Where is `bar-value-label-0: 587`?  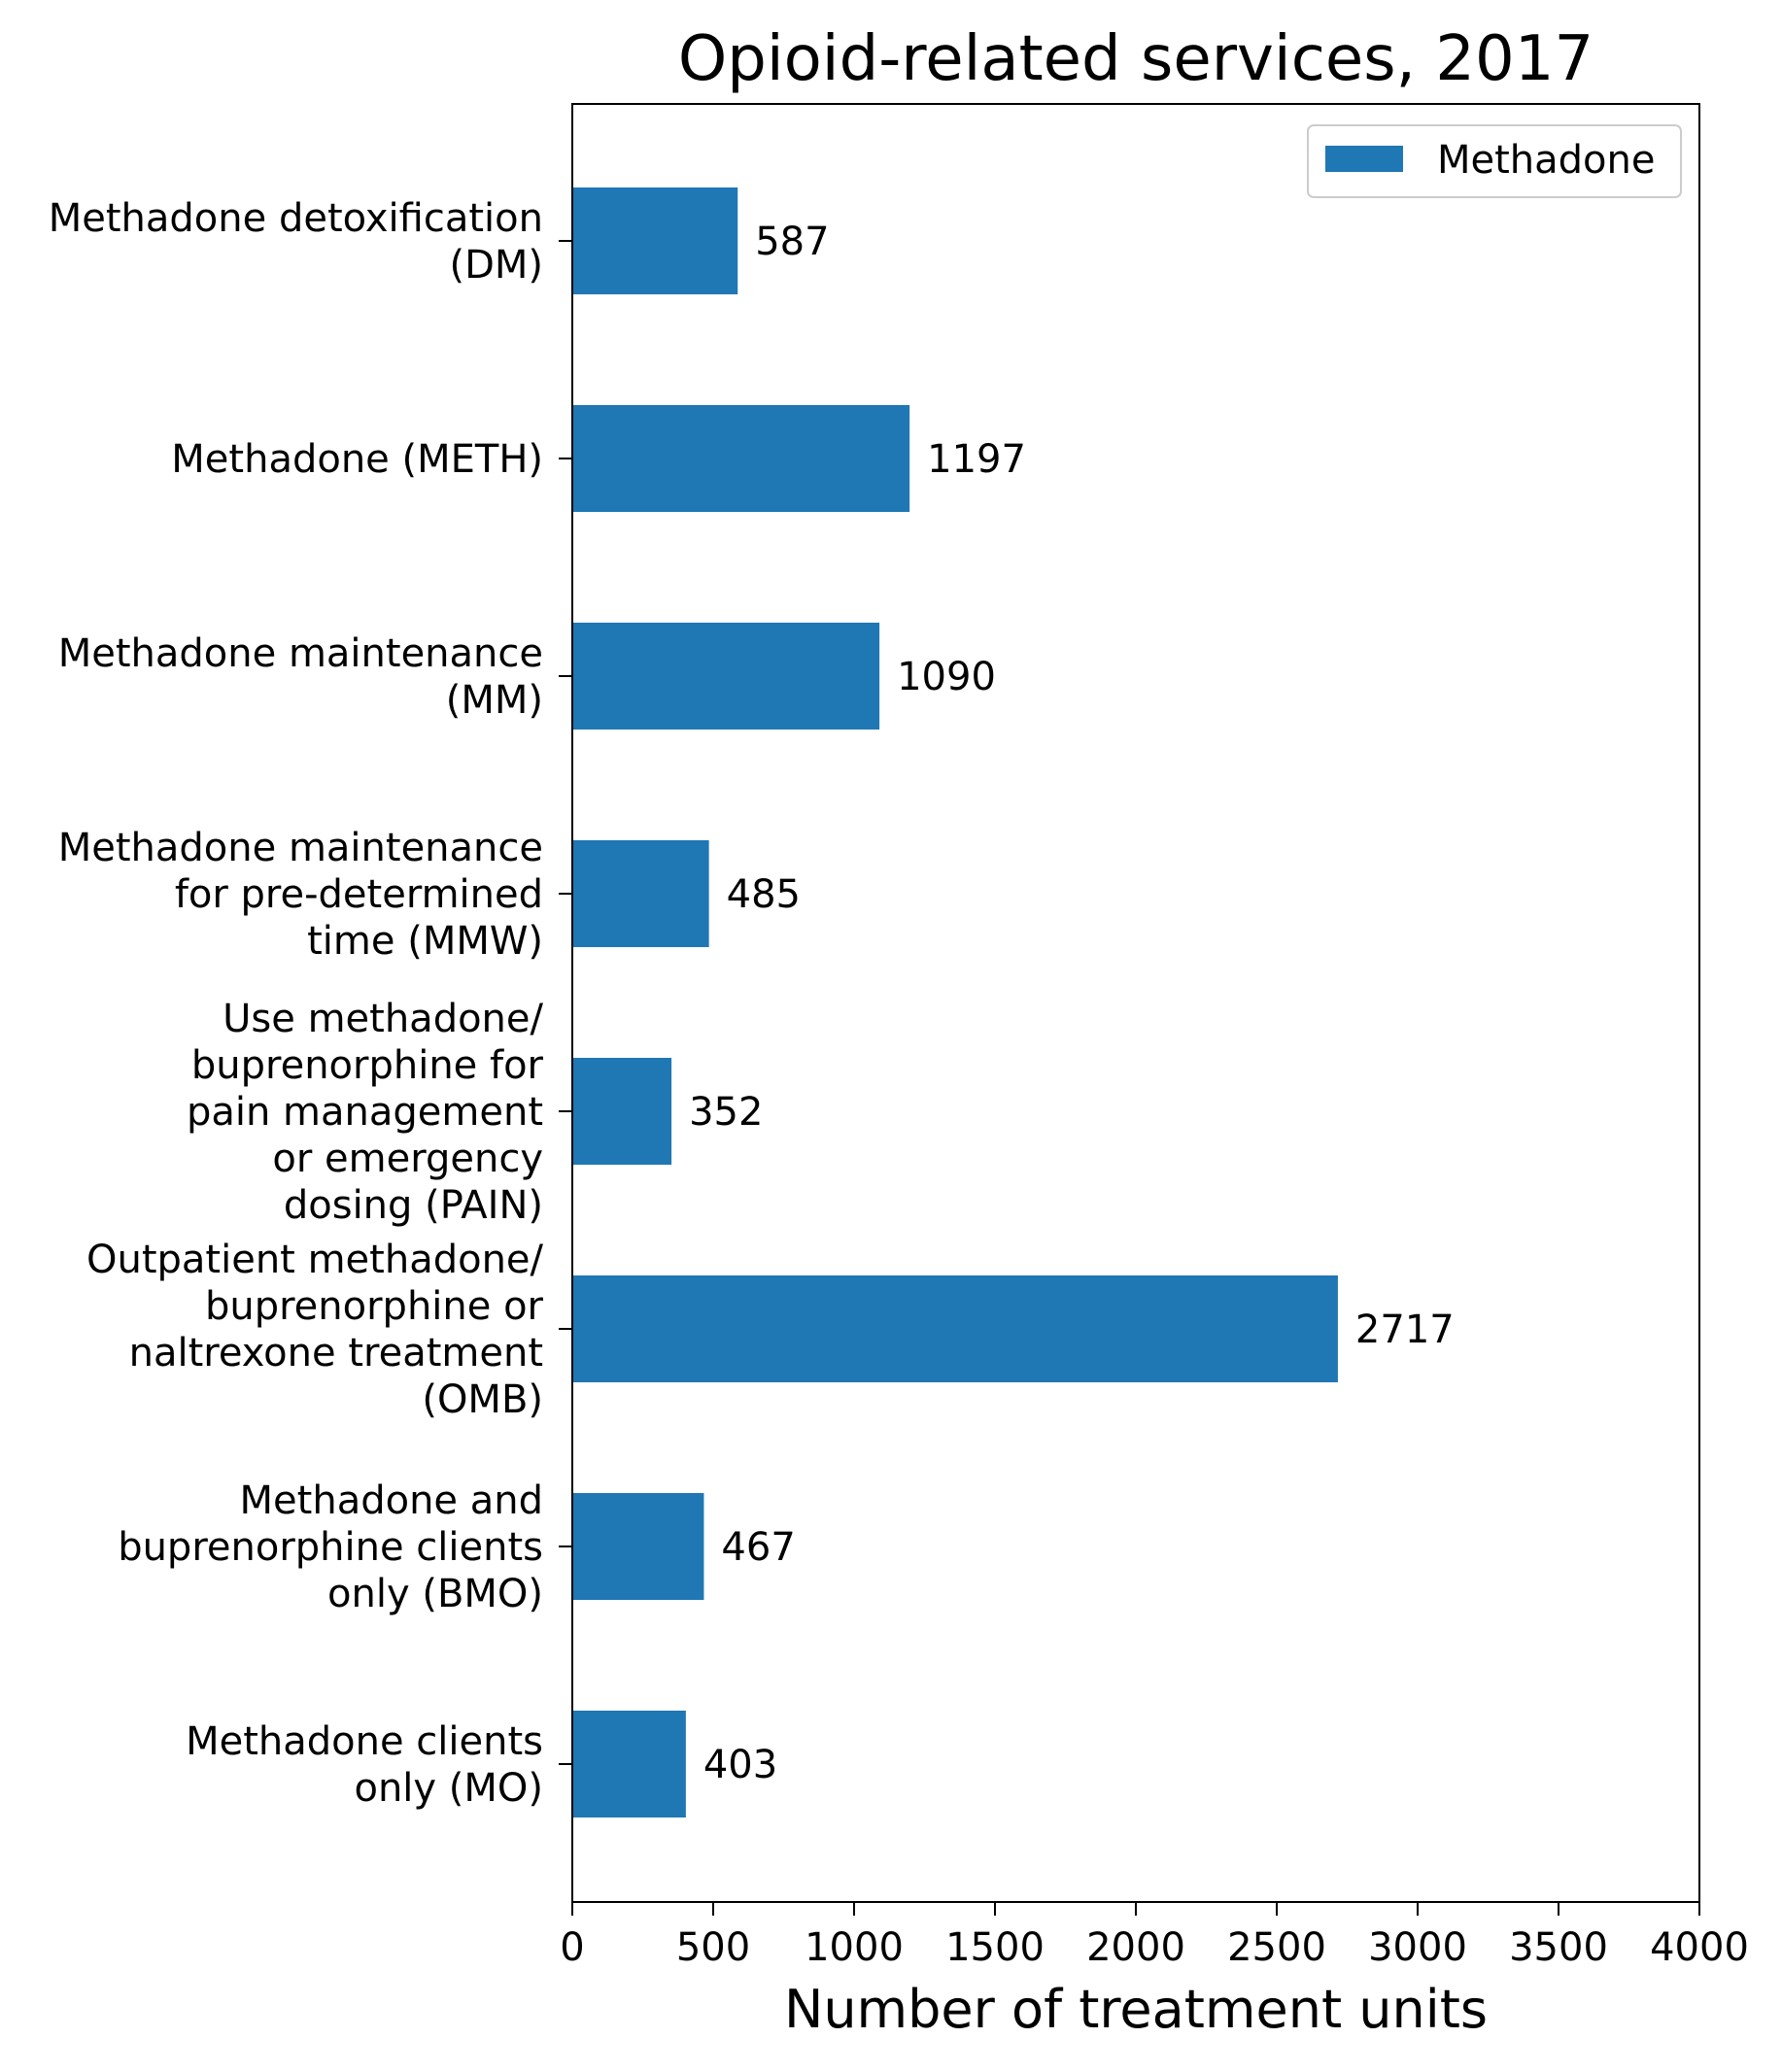 bar-value-label-0: 587 is located at coordinates (792, 242).